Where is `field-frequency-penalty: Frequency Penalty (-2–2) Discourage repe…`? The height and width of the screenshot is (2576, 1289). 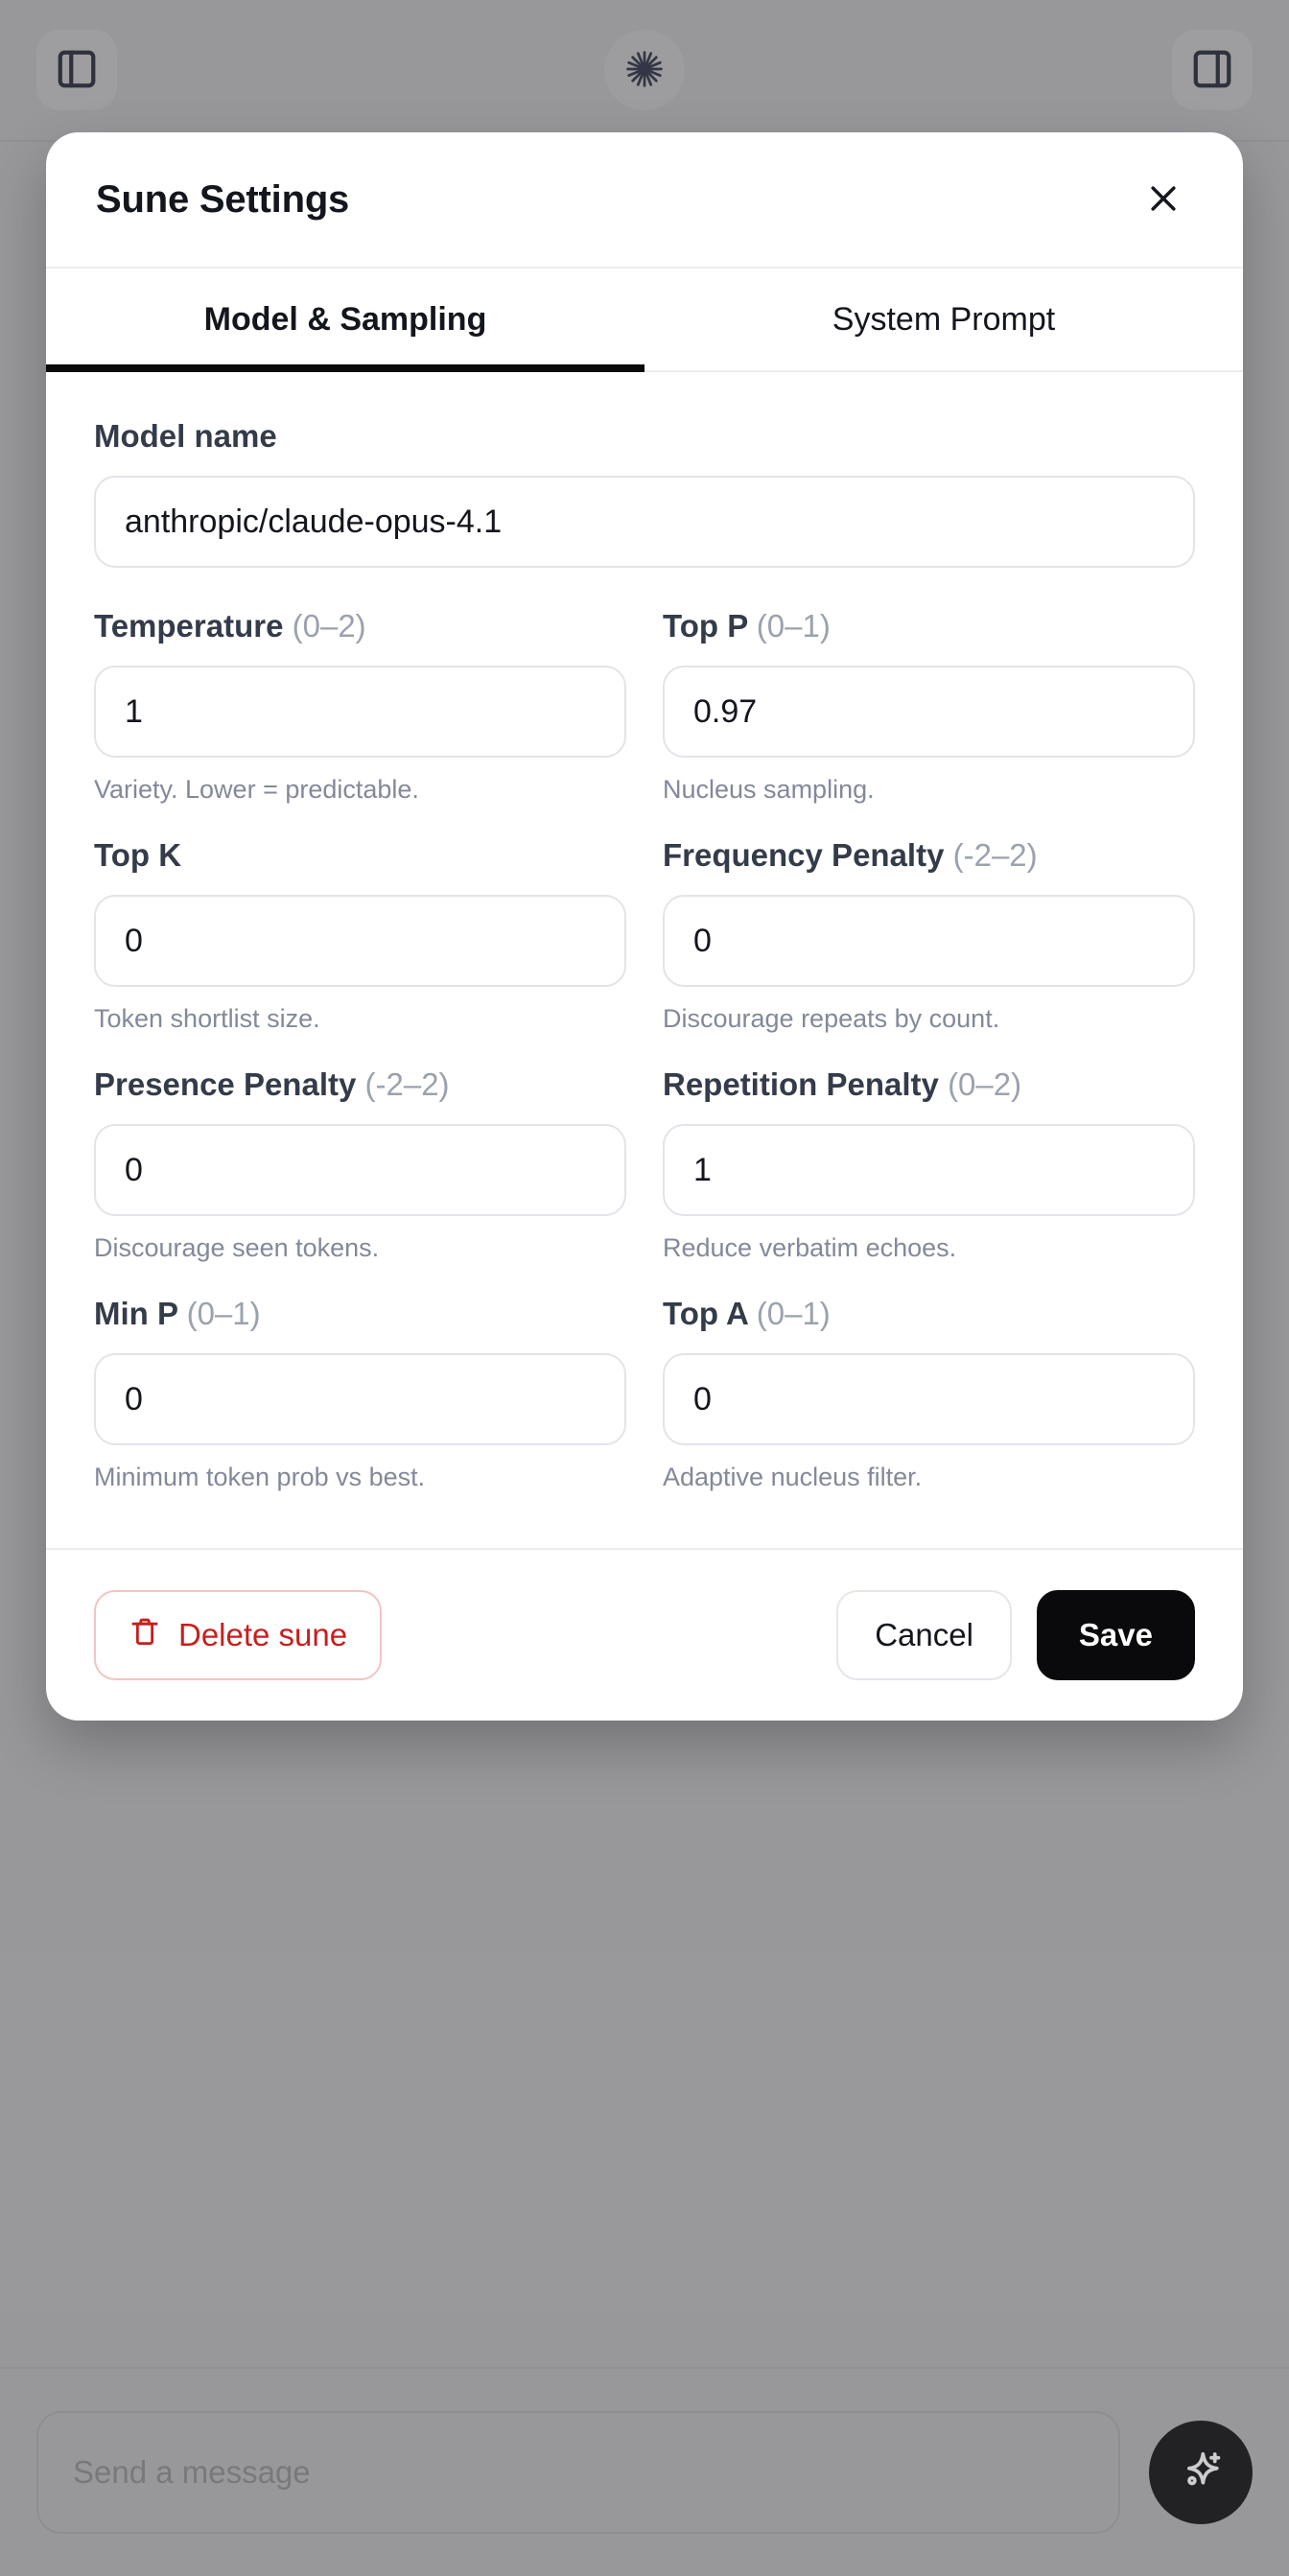 field-frequency-penalty: Frequency Penalty (-2–2) Discourage repe… is located at coordinates (929, 935).